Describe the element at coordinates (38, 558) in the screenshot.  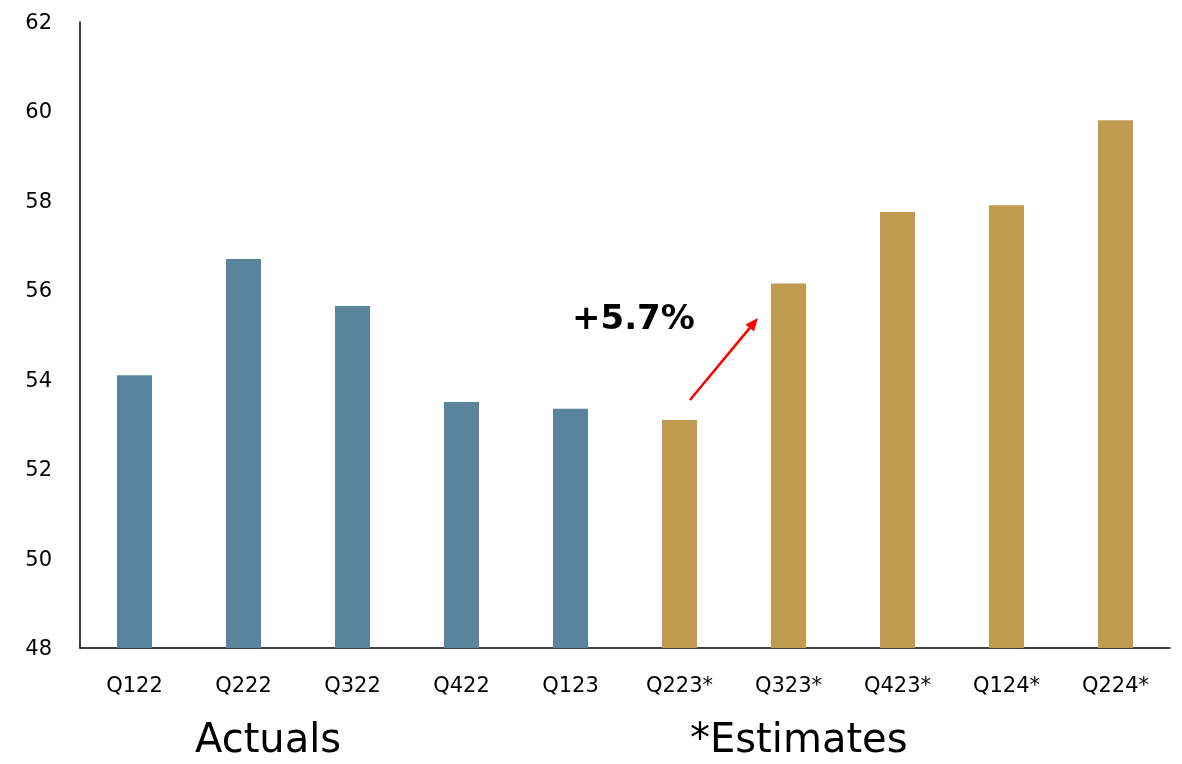
I see `y-tick-label: 50` at that location.